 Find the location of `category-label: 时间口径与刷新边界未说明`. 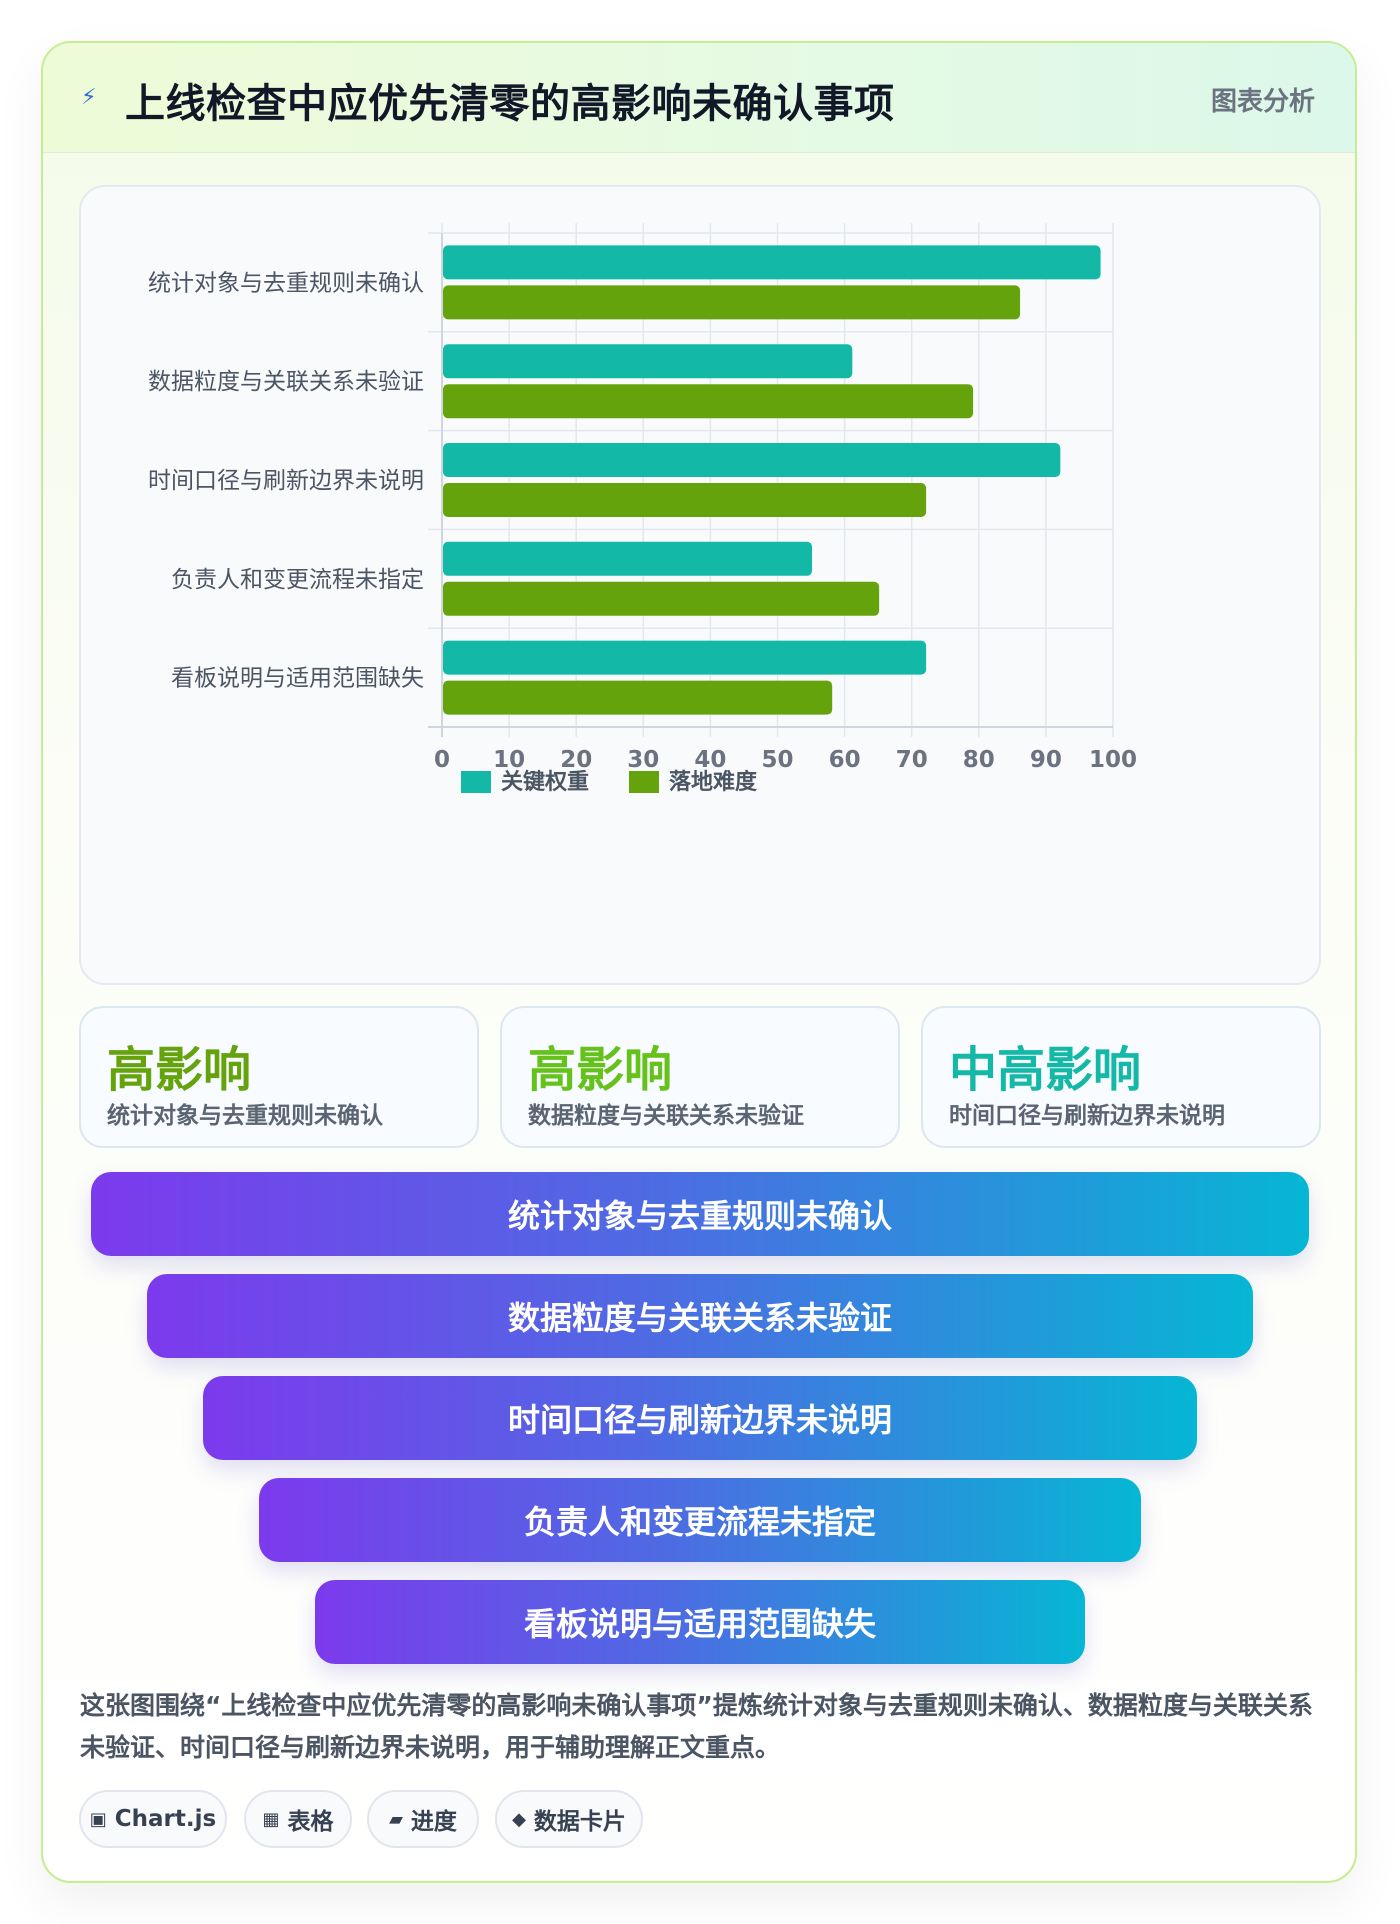

category-label: 时间口径与刷新边界未说明 is located at coordinates (286, 481).